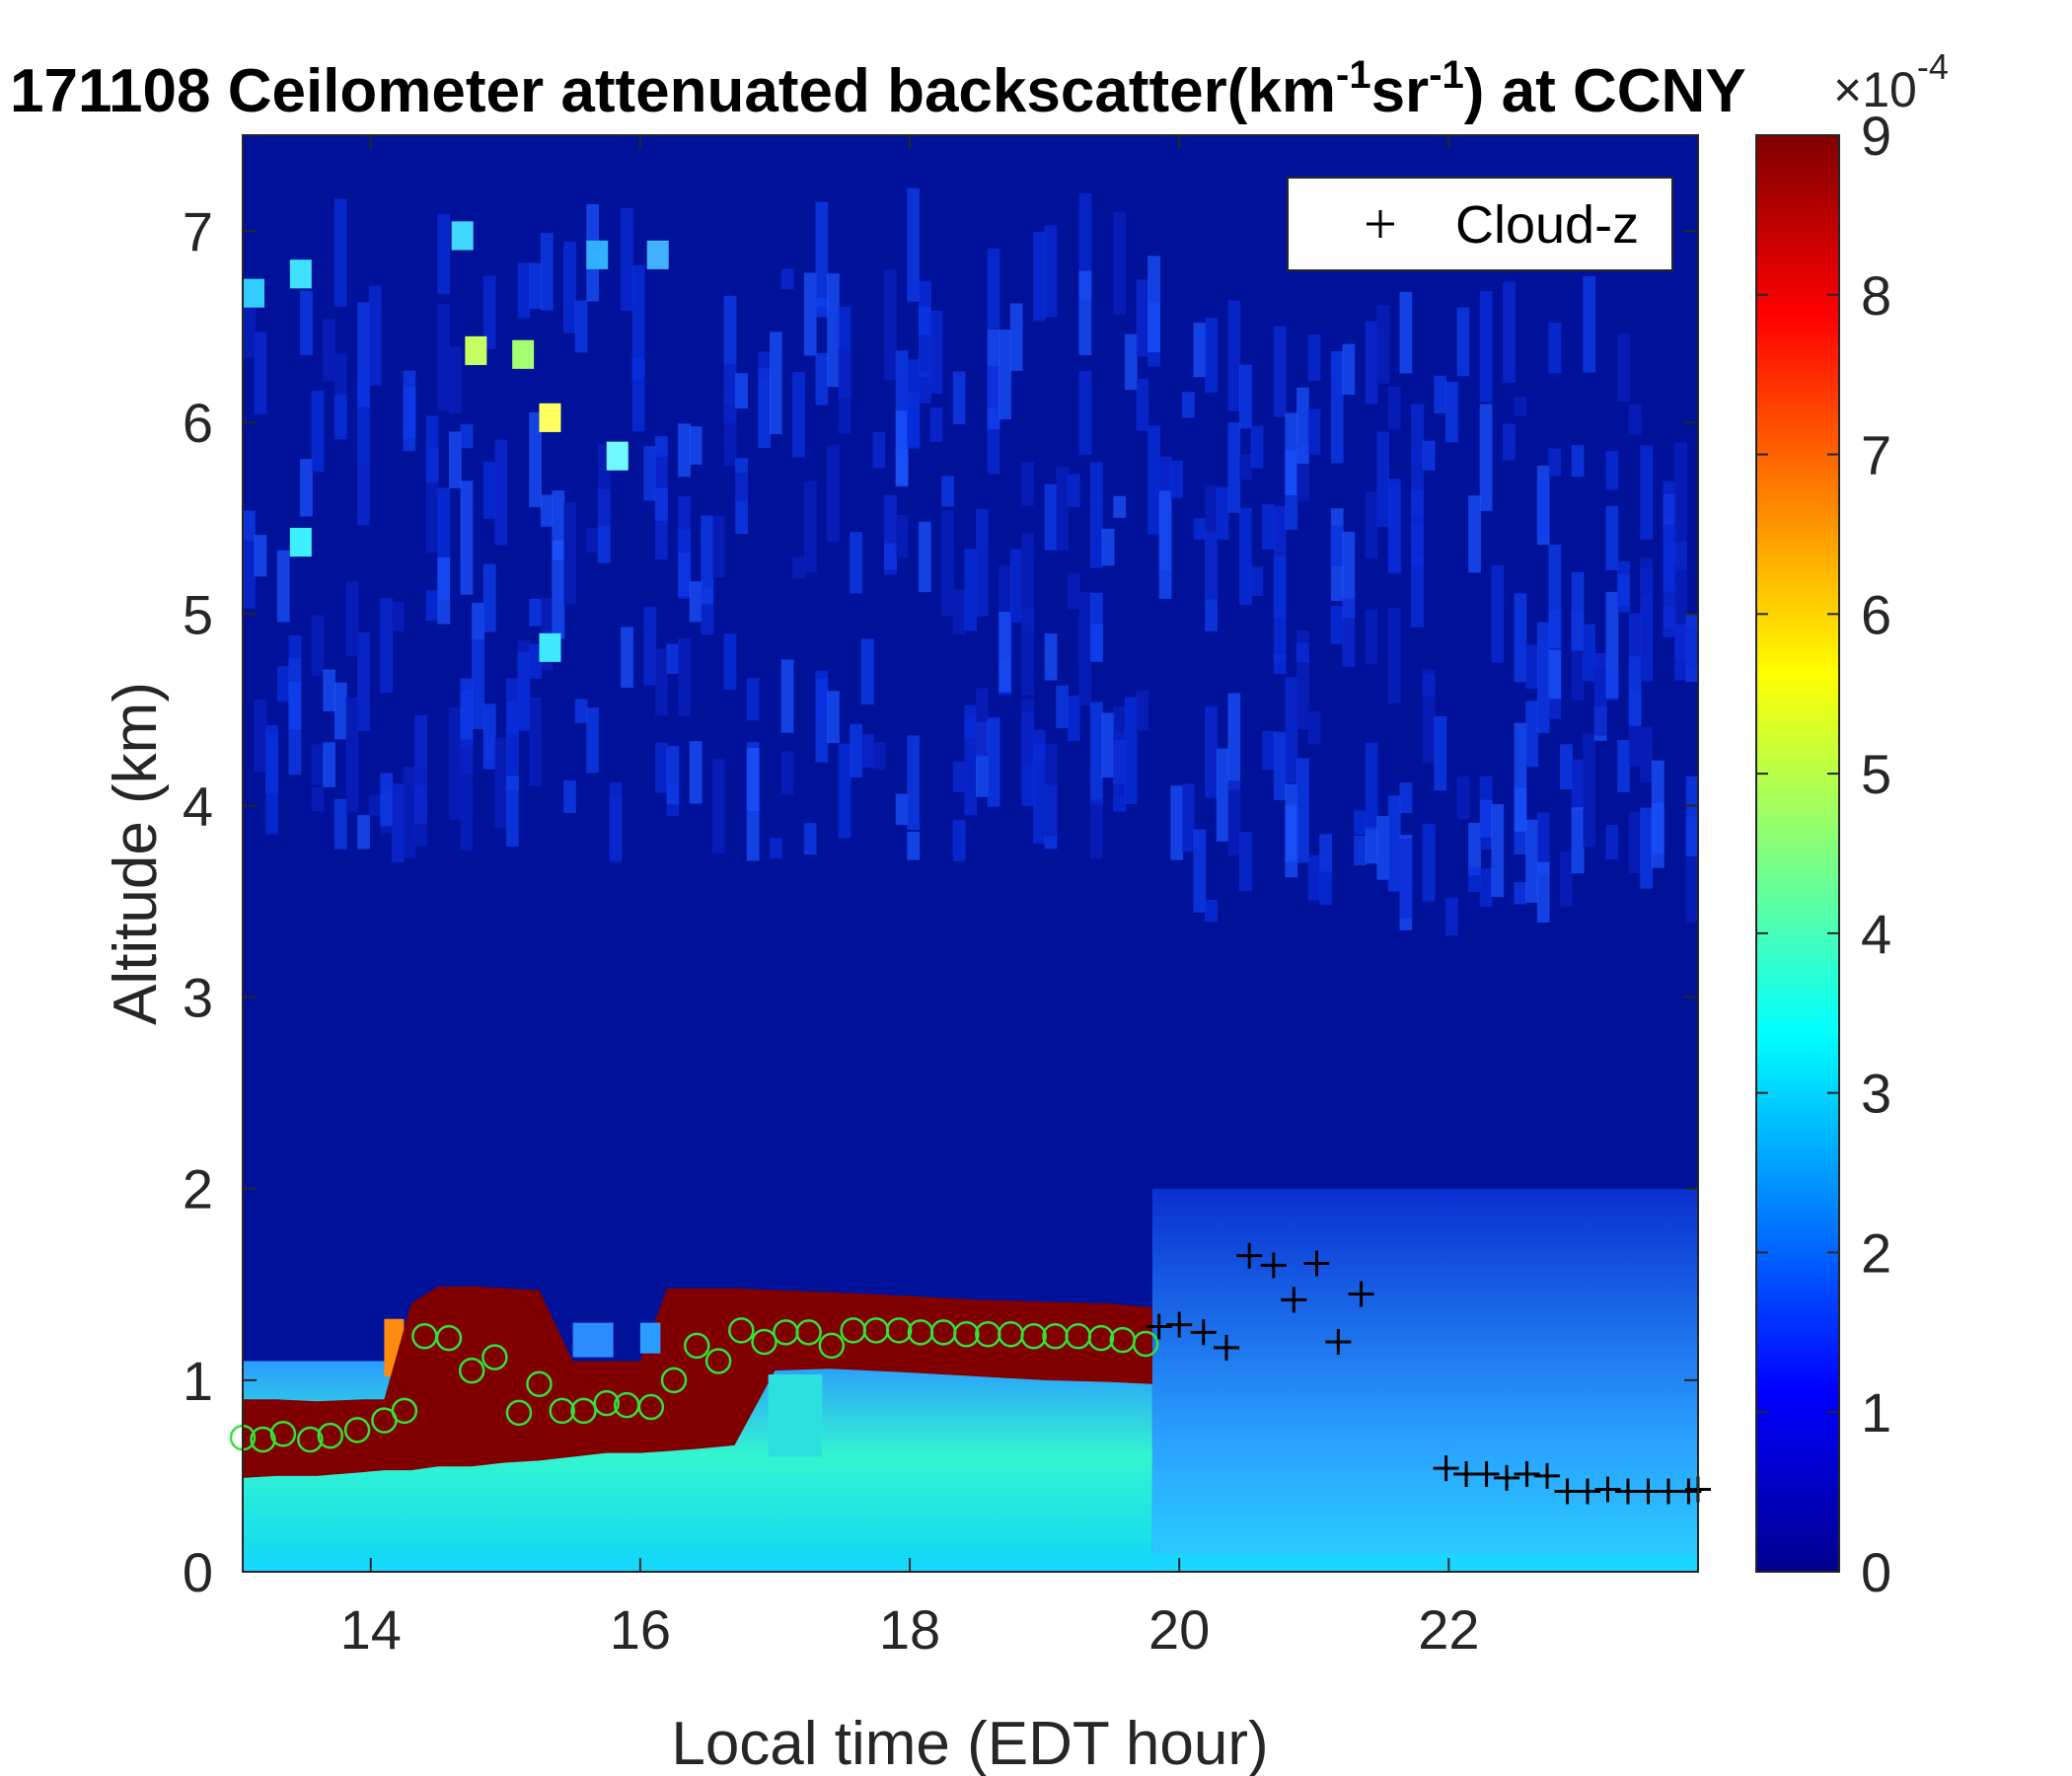 This screenshot has height=1776, width=2072. Describe the element at coordinates (910, 1630) in the screenshot. I see `x-tick-label: 18` at that location.